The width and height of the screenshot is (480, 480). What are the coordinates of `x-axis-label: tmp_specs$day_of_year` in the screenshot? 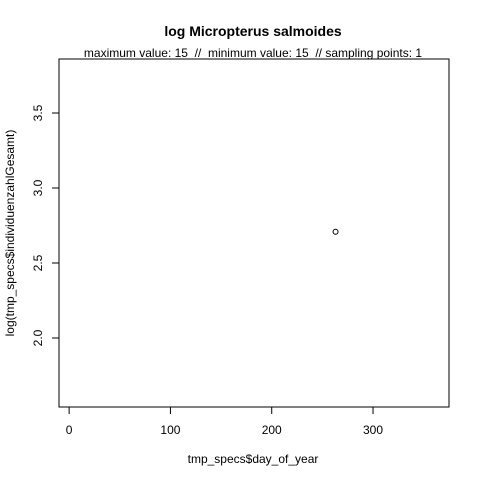 It's located at (253, 459).